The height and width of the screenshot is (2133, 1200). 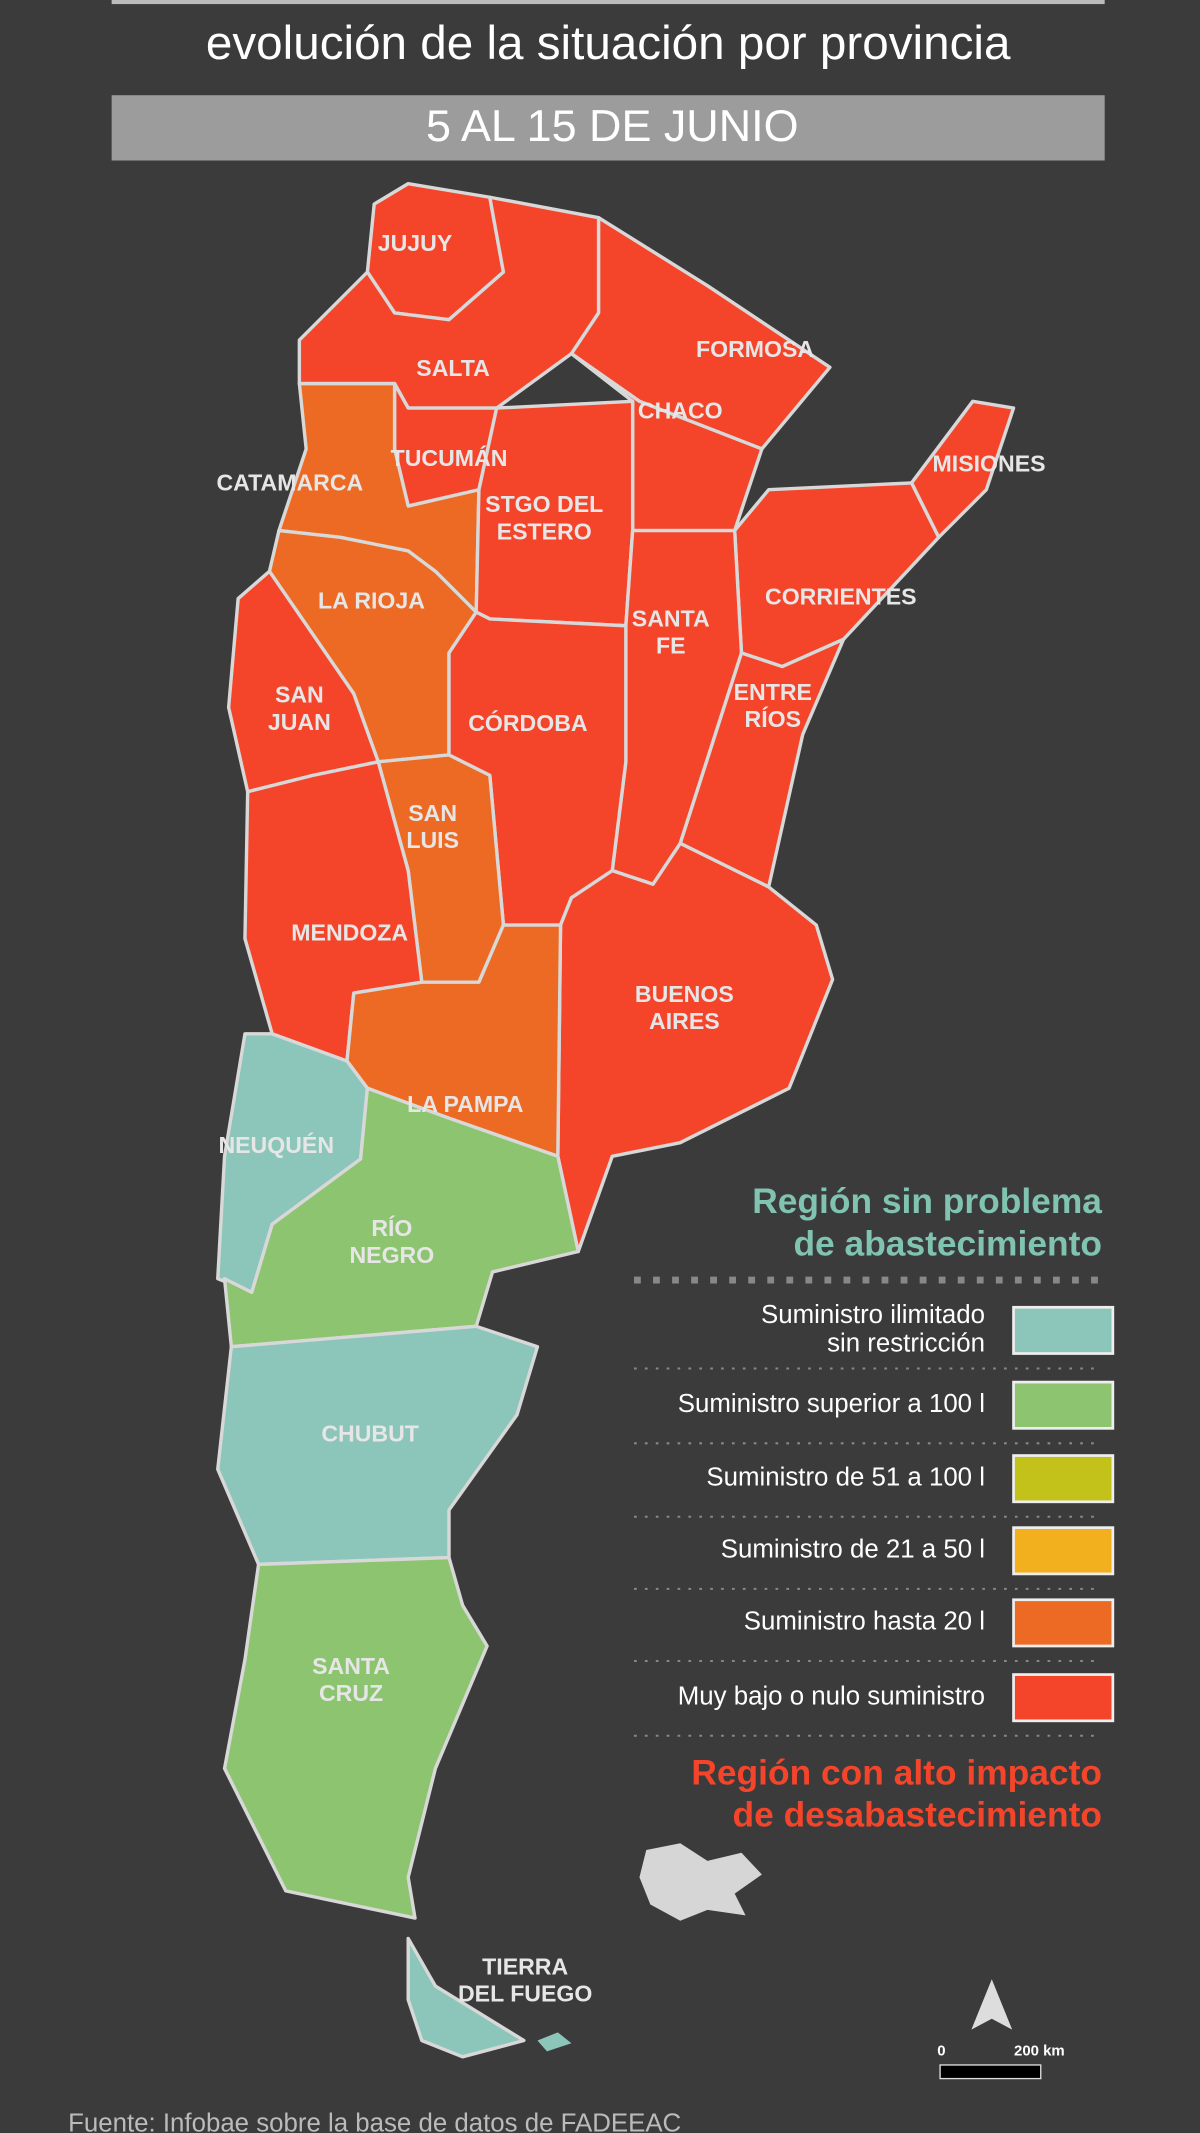 I want to click on legend-label: sin restricción, so click(x=906, y=1344).